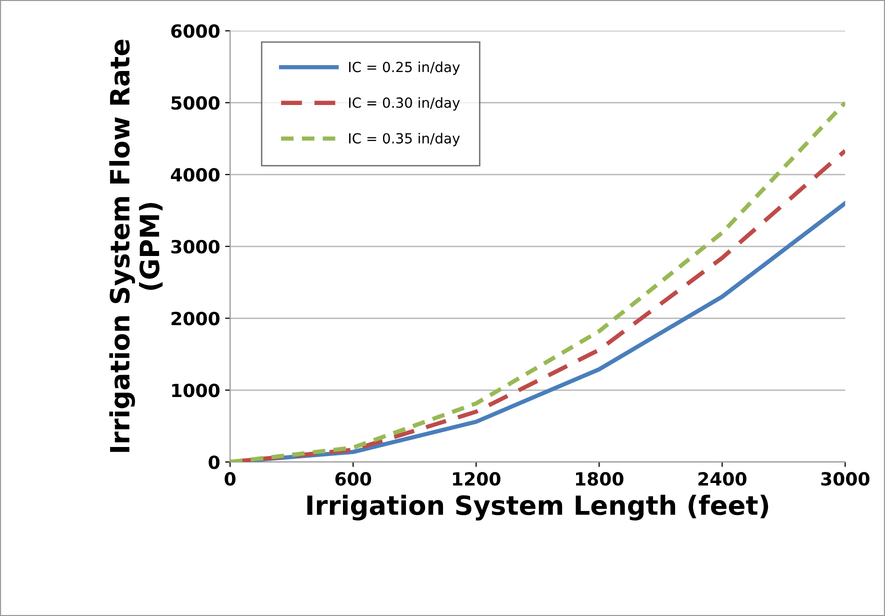 Image resolution: width=885 pixels, height=616 pixels. I want to click on y-tick-label: 5000, so click(196, 103).